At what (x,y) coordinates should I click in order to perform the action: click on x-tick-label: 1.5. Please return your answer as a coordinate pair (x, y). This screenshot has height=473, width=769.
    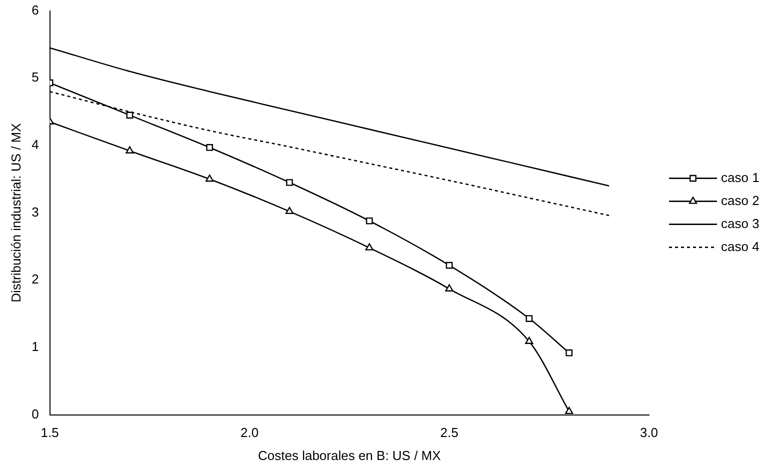
    Looking at the image, I should click on (49, 432).